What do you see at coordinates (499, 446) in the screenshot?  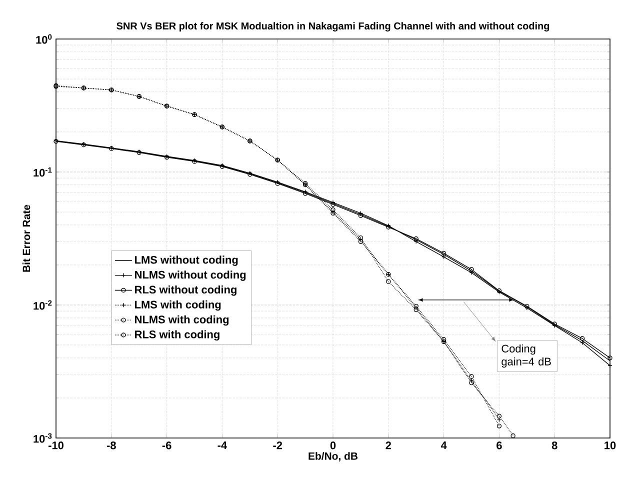 I see `x-tick-label: 6` at bounding box center [499, 446].